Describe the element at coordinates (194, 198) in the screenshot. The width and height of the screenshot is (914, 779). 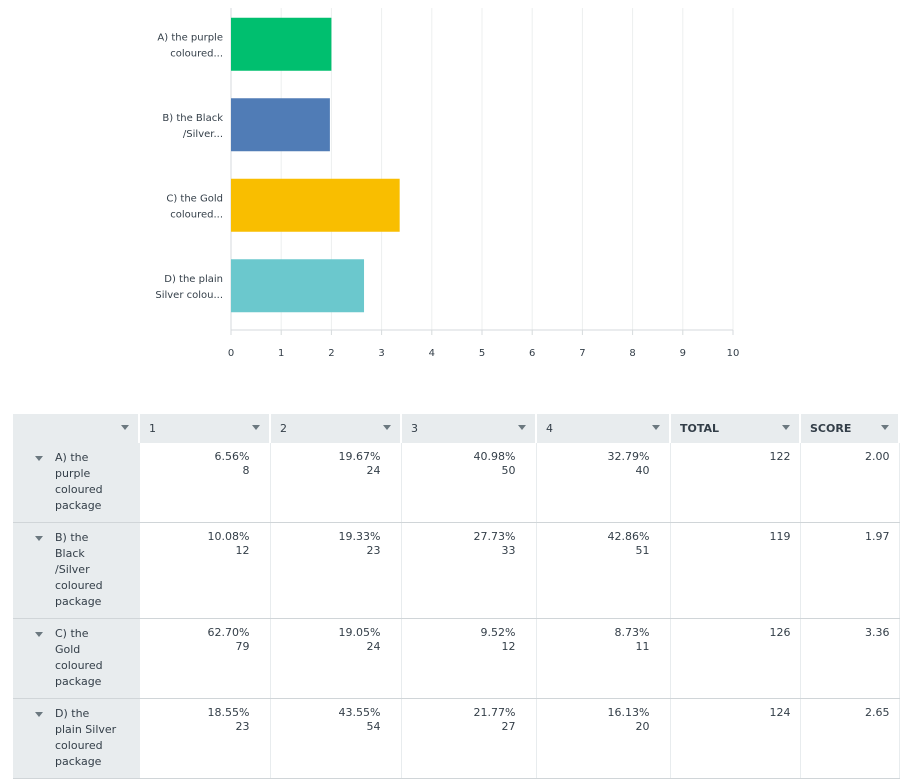
I see `category-label: C) the Gold` at that location.